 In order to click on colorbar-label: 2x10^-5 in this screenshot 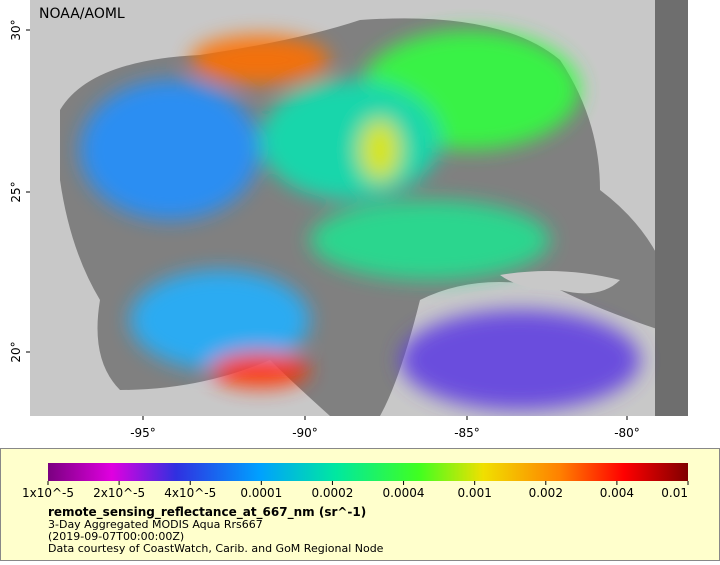, I will do `click(119, 493)`.